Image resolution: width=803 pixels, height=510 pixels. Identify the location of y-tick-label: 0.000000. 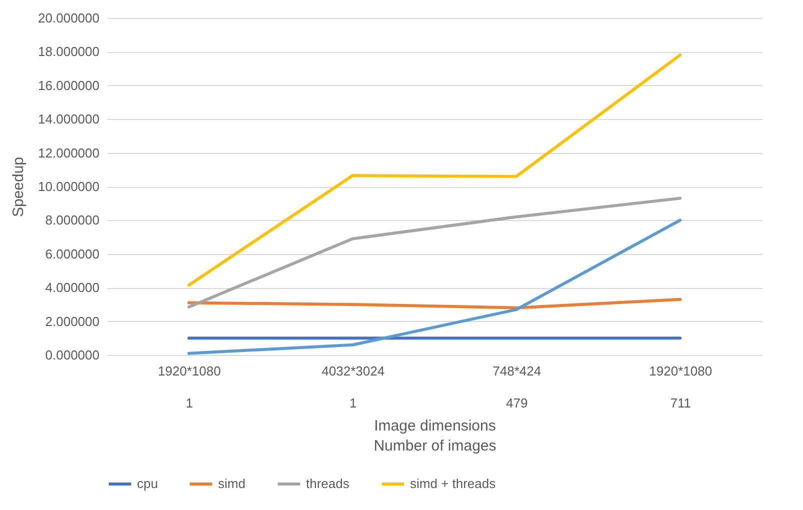
(72, 355).